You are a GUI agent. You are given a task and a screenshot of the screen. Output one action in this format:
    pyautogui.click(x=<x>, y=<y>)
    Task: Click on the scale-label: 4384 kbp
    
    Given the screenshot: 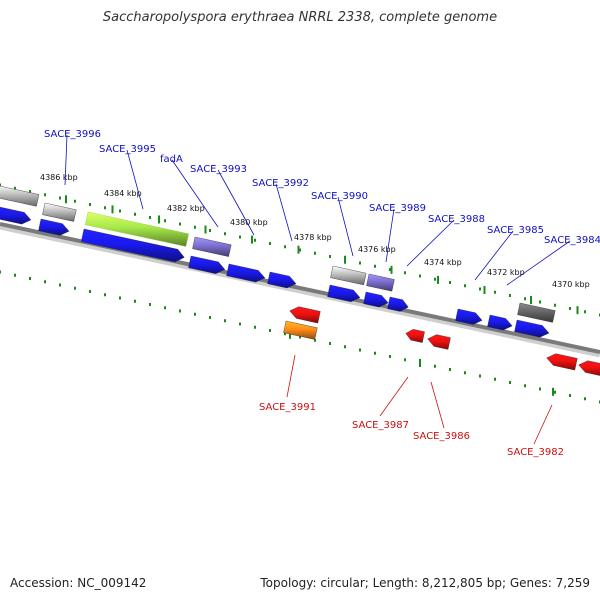 What is the action you would take?
    pyautogui.click(x=123, y=193)
    